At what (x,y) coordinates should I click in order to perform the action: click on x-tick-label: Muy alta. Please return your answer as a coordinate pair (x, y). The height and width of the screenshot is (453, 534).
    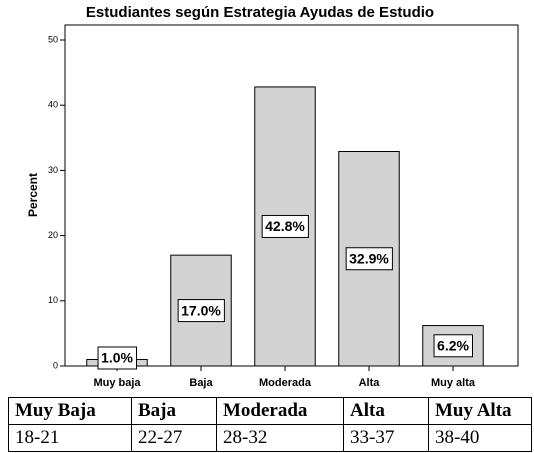
    Looking at the image, I should click on (453, 383).